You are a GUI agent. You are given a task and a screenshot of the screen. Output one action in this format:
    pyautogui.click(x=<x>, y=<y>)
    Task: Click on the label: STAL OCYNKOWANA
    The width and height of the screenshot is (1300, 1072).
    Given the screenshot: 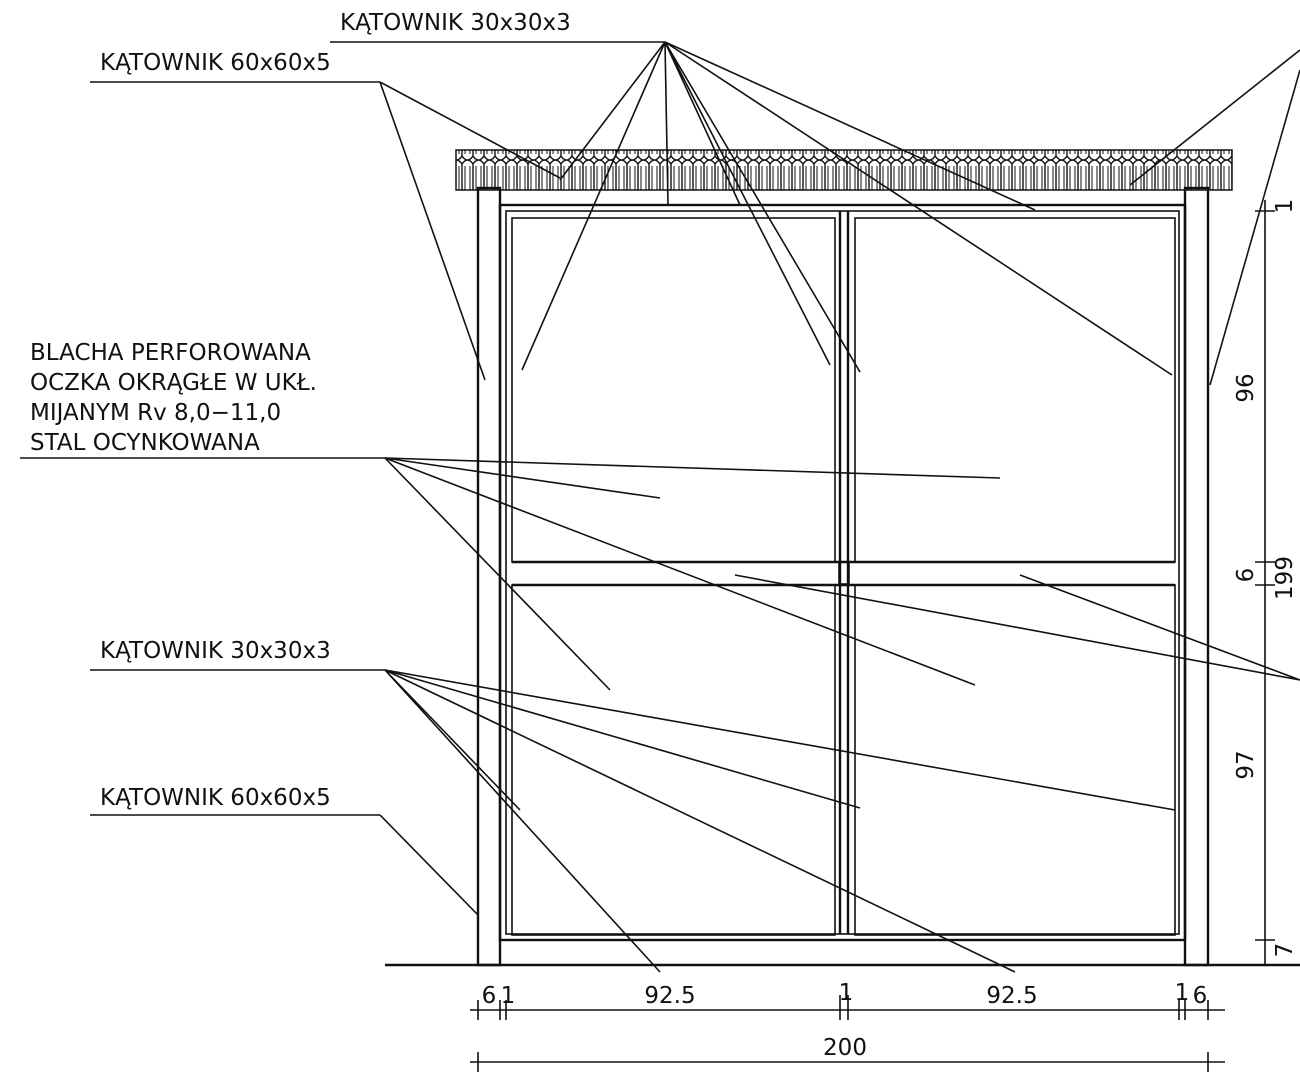 What is the action you would take?
    pyautogui.click(x=145, y=443)
    